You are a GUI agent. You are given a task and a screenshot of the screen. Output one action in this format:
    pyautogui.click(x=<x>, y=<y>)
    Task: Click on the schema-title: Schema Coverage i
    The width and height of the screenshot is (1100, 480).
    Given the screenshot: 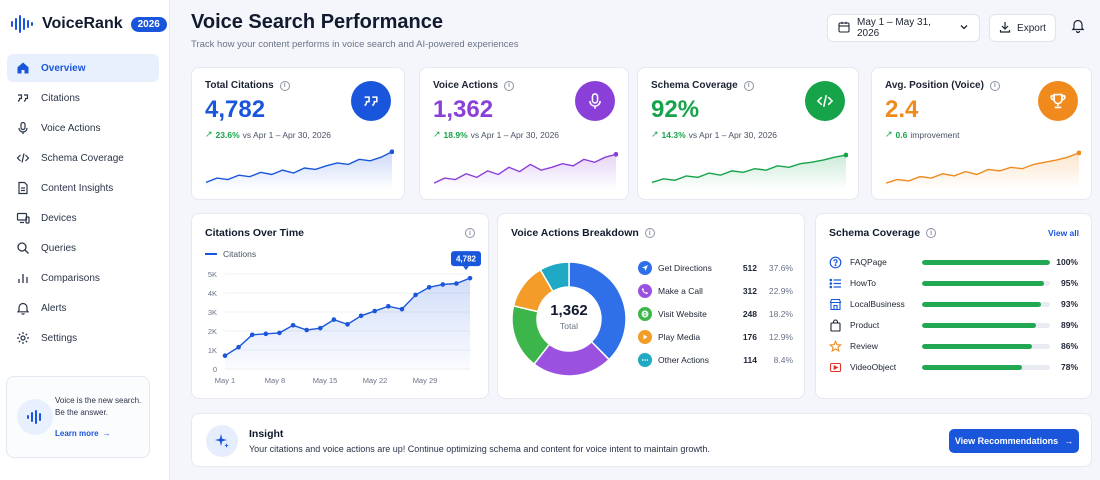 What is the action you would take?
    pyautogui.click(x=883, y=233)
    